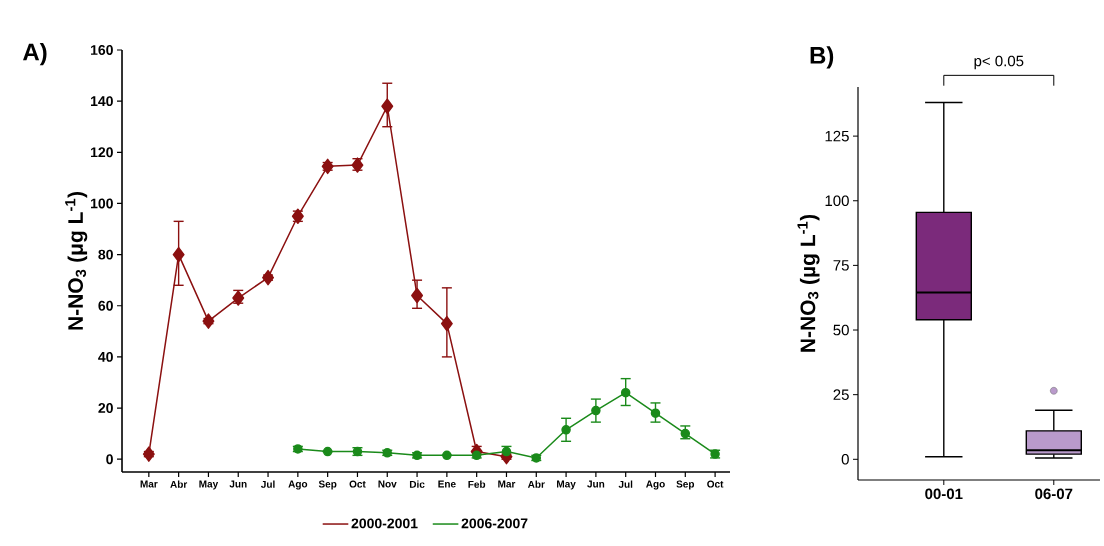 This screenshot has width=1104, height=546. I want to click on y-axis-title: N-NO$_{3}$ (µg L$^{-1}$), so click(808, 283).